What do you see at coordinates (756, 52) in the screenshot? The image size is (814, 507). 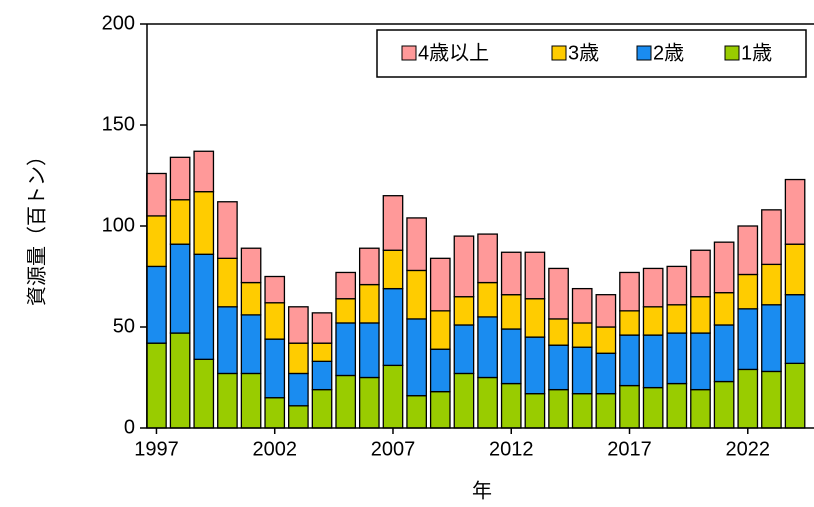 I see `legend-label: 1歳` at bounding box center [756, 52].